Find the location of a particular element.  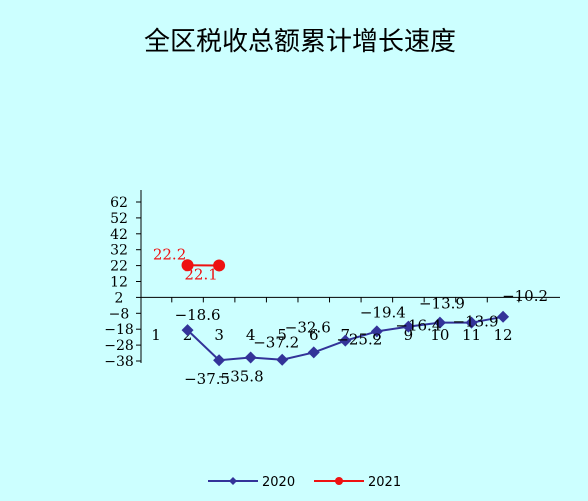

x-tick-label: 6 is located at coordinates (314, 335).